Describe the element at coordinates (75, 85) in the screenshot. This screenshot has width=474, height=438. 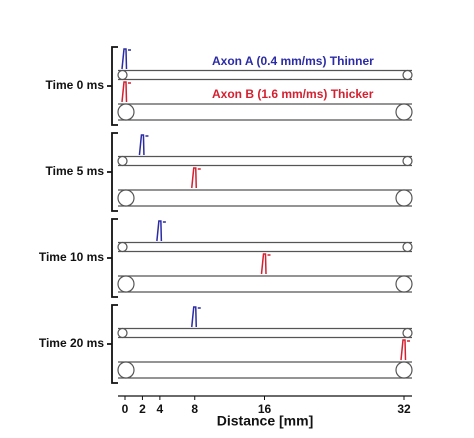
I see `panel-label: Time 0 ms` at that location.